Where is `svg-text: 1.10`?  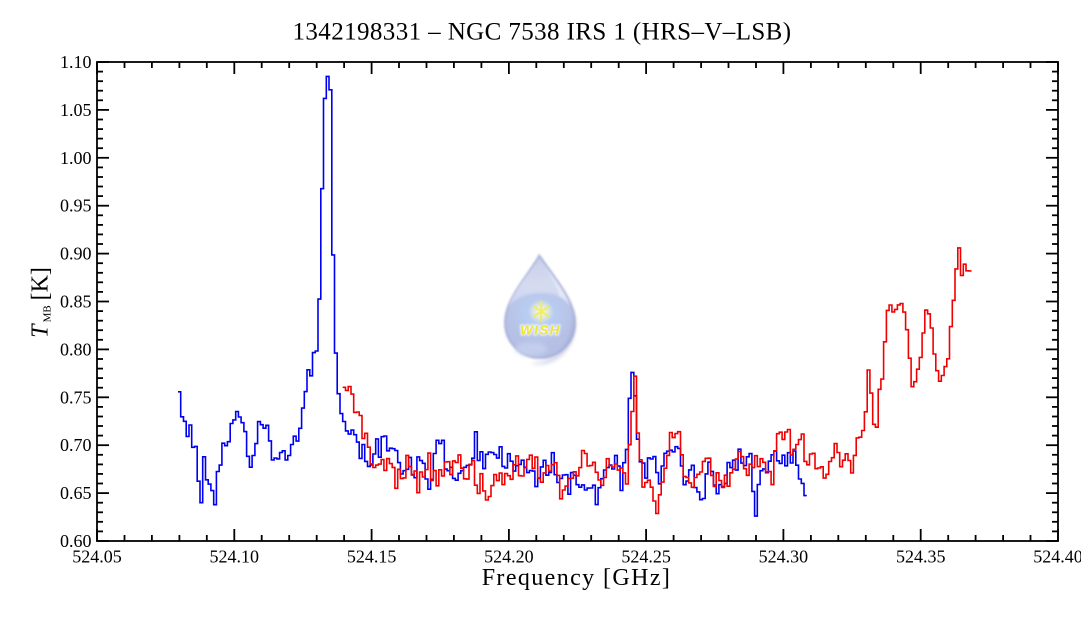 svg-text: 1.10 is located at coordinates (76, 62).